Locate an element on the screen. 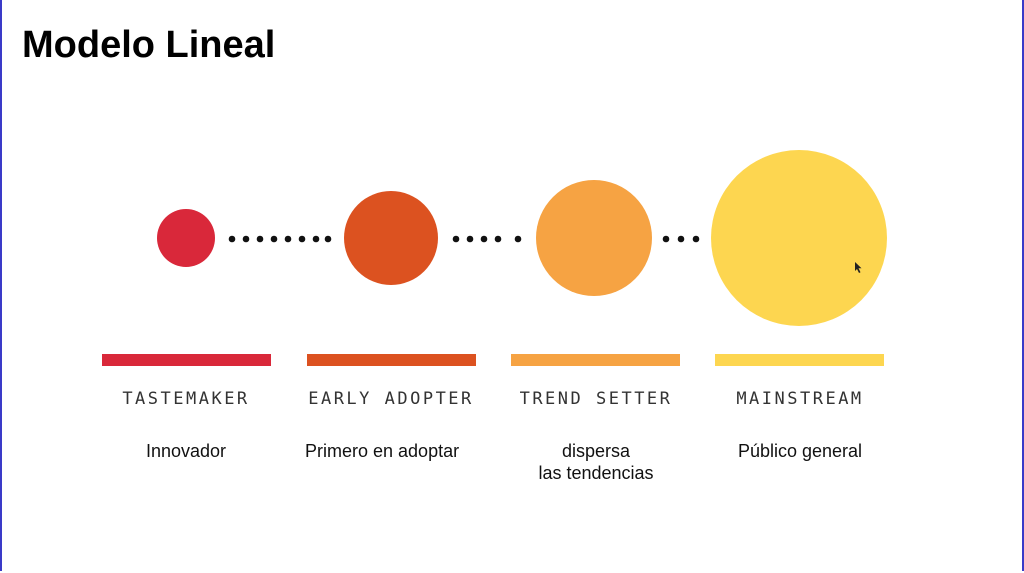  stage-description: Público general is located at coordinates (800, 451).